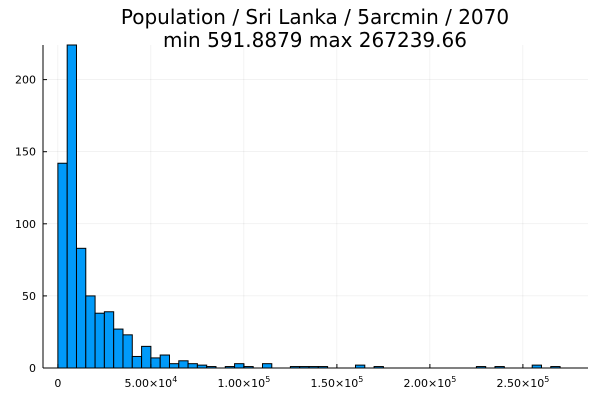  What do you see at coordinates (57, 383) in the screenshot?
I see `x-tick-label-0: 0` at bounding box center [57, 383].